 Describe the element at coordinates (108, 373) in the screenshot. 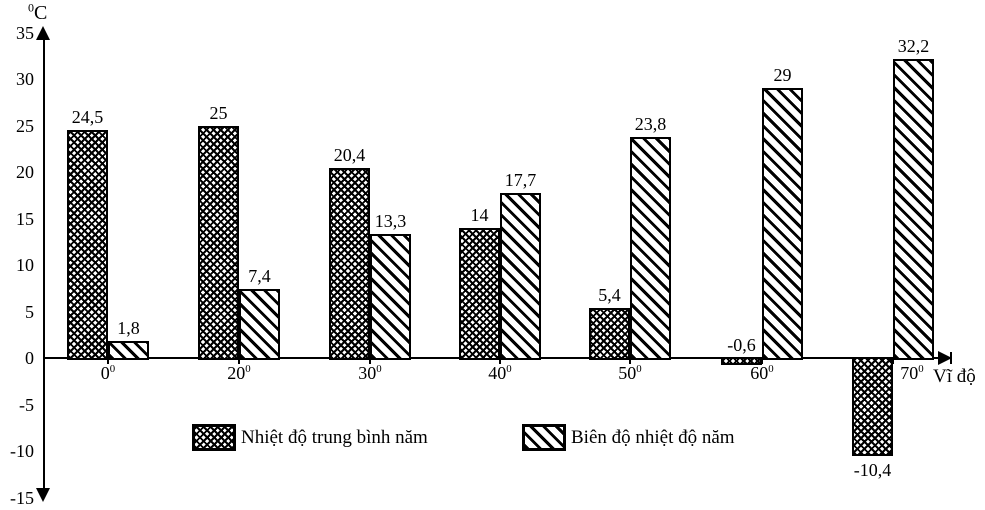

I see `x-tick-label-0: 00` at that location.